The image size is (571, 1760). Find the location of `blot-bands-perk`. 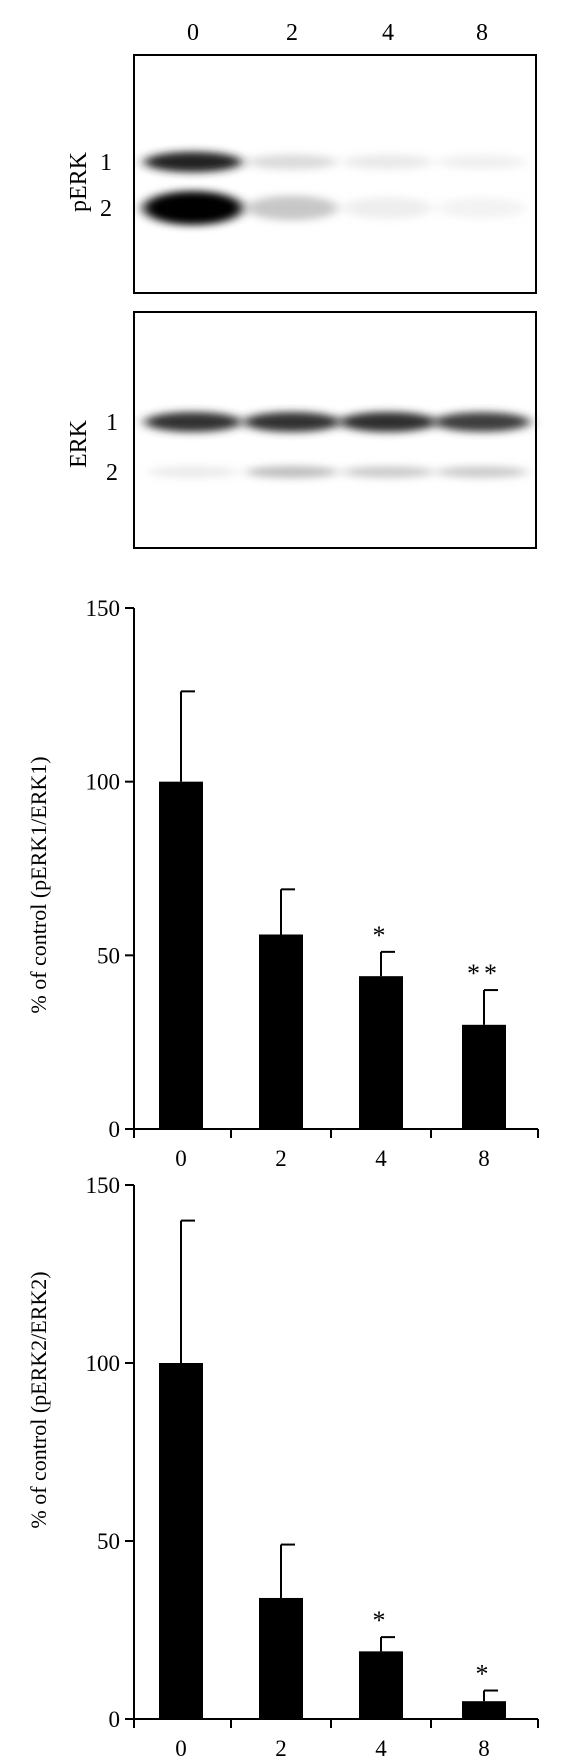

blot-bands-perk is located at coordinates (335, 188).